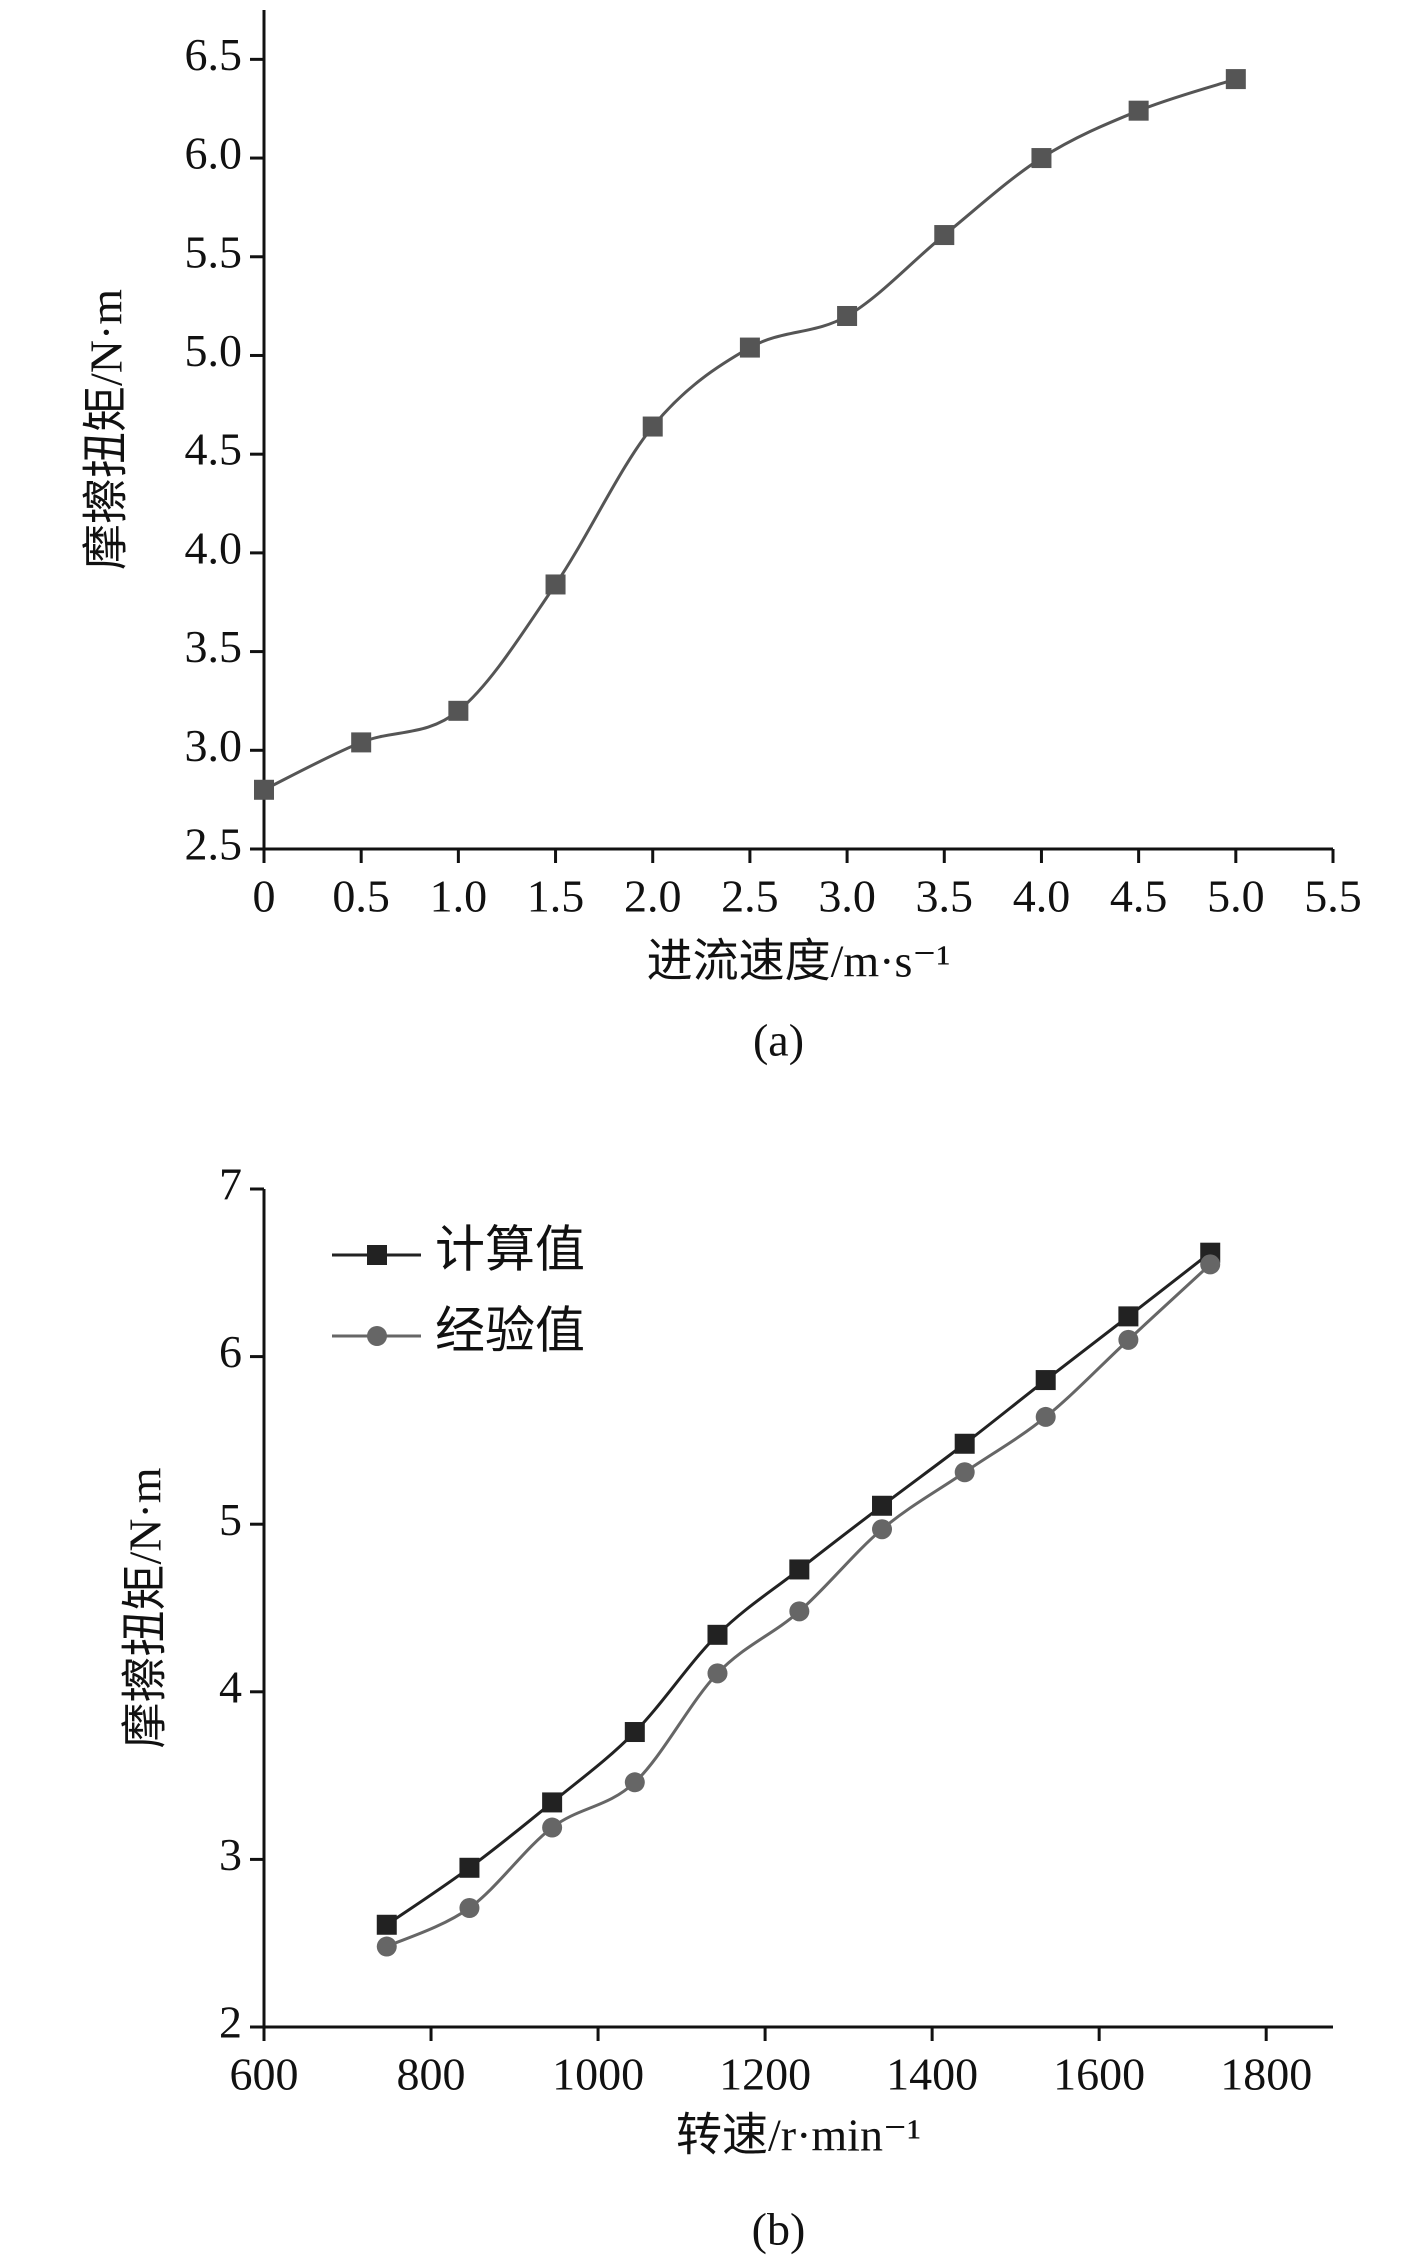 Image resolution: width=1417 pixels, height=2268 pixels. Describe the element at coordinates (779, 2229) in the screenshot. I see `caption: (b)` at that location.